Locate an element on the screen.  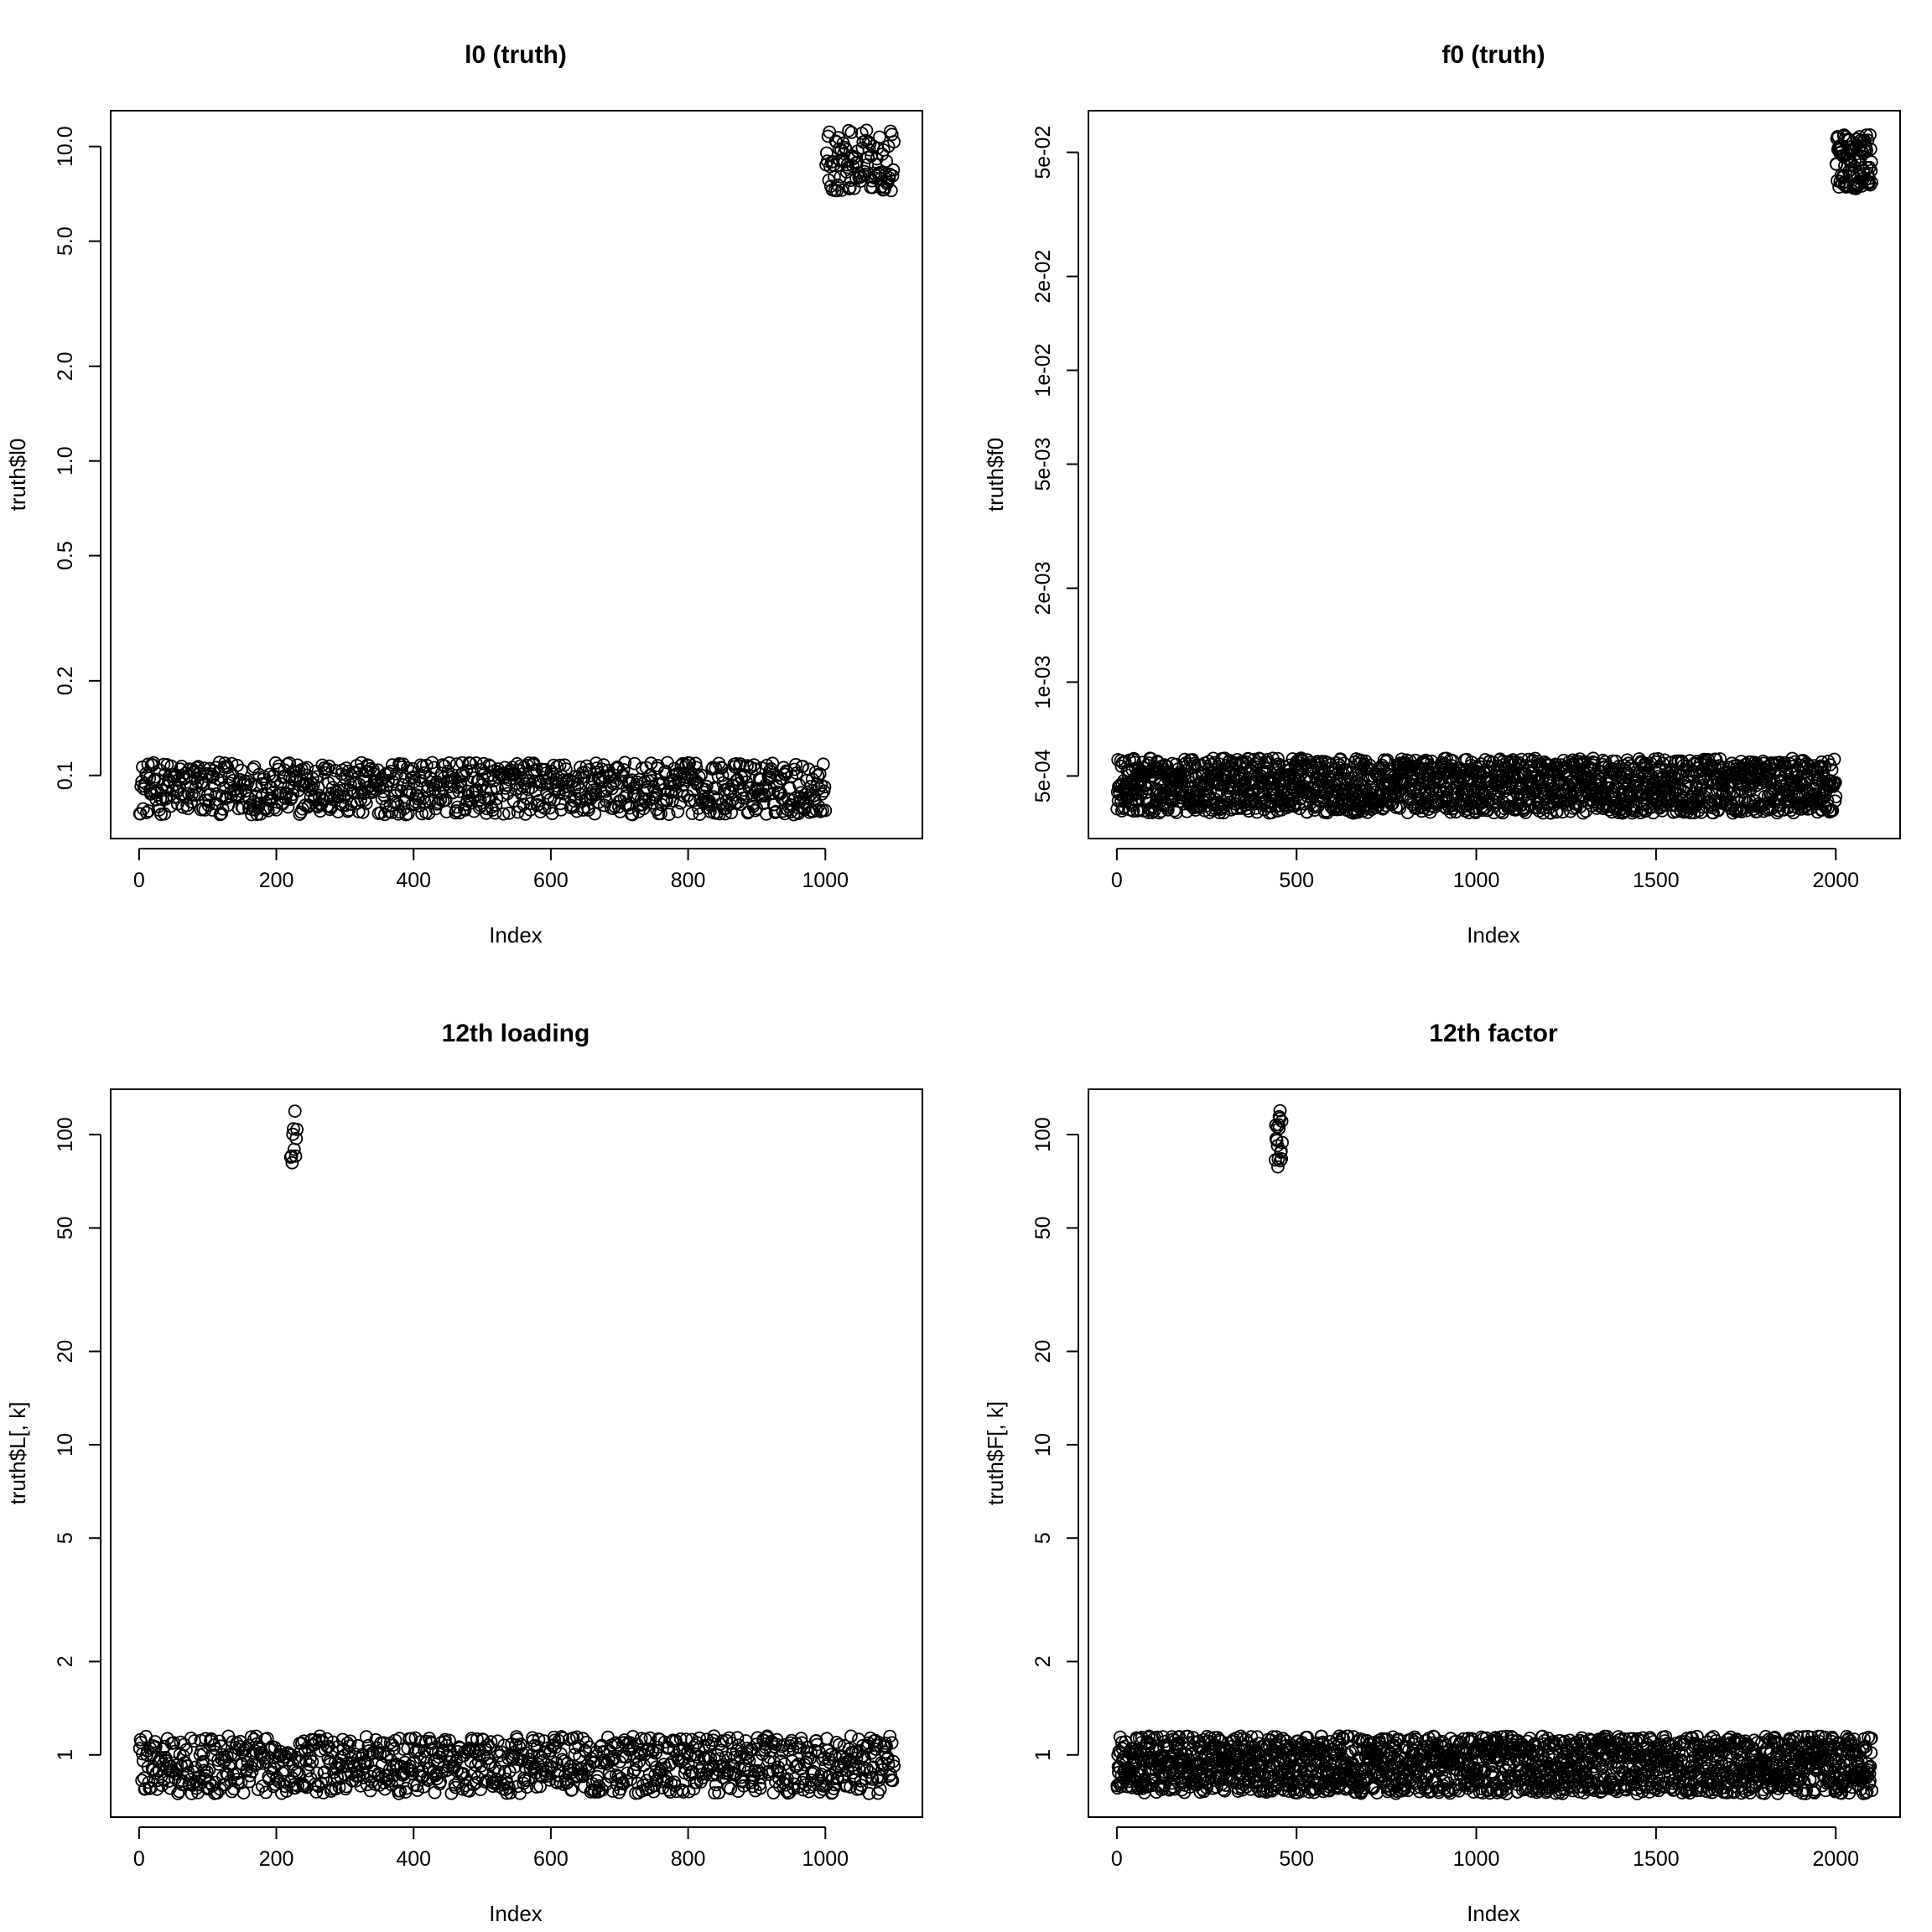
y-tick-label: 0.2 is located at coordinates (65, 680).